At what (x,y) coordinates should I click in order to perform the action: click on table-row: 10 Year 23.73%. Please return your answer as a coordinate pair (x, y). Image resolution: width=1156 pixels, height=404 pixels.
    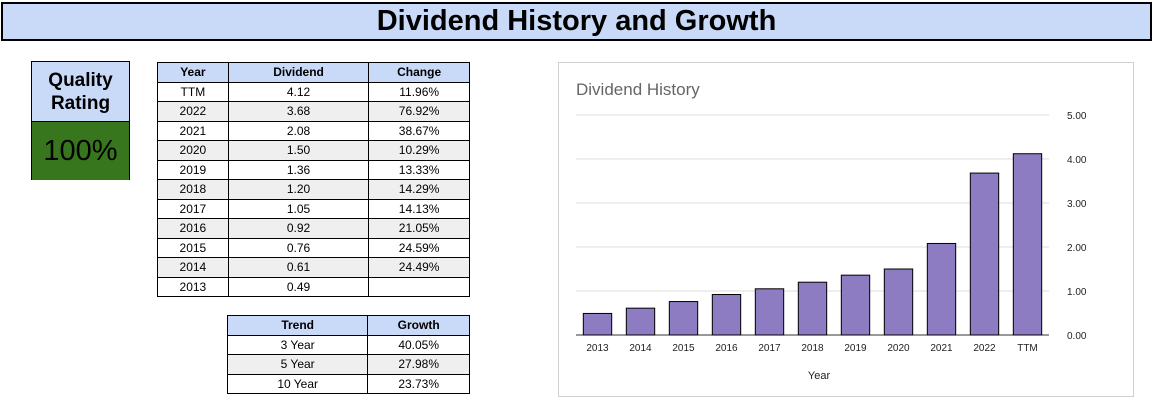
    Looking at the image, I should click on (348, 383).